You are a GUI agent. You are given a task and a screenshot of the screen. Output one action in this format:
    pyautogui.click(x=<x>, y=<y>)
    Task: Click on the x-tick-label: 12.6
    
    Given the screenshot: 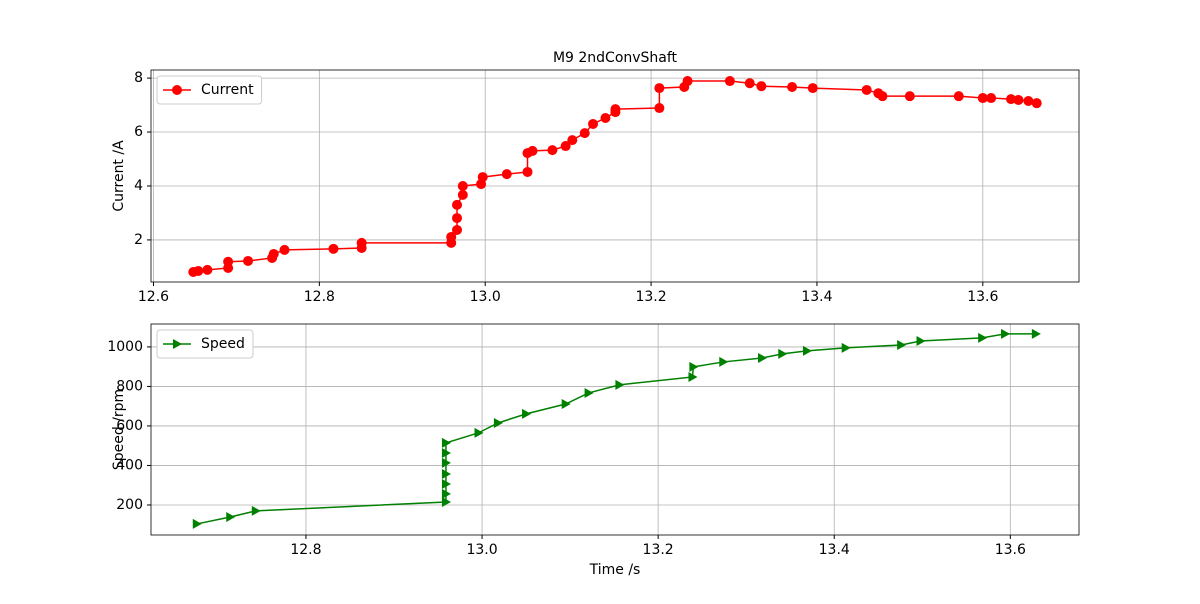 What is the action you would take?
    pyautogui.click(x=153, y=297)
    